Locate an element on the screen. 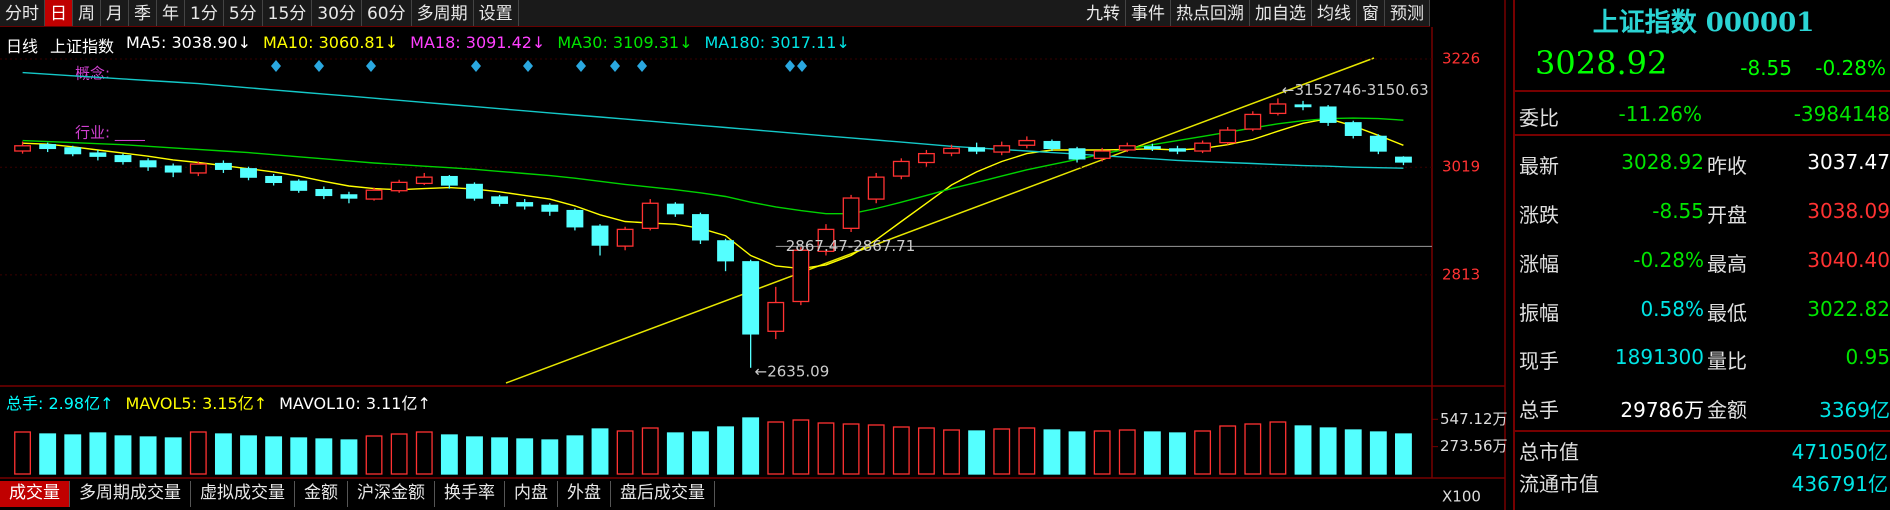  toolbar-button: 分时 is located at coordinates (22, 13).